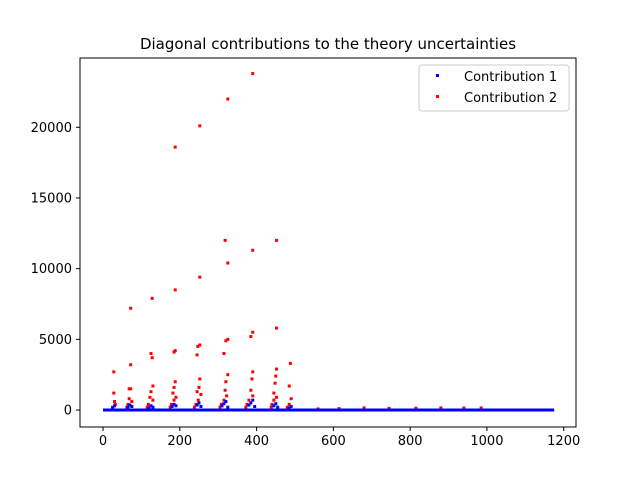 The height and width of the screenshot is (480, 640). What do you see at coordinates (410, 441) in the screenshot?
I see `x-tick-label: 800` at bounding box center [410, 441].